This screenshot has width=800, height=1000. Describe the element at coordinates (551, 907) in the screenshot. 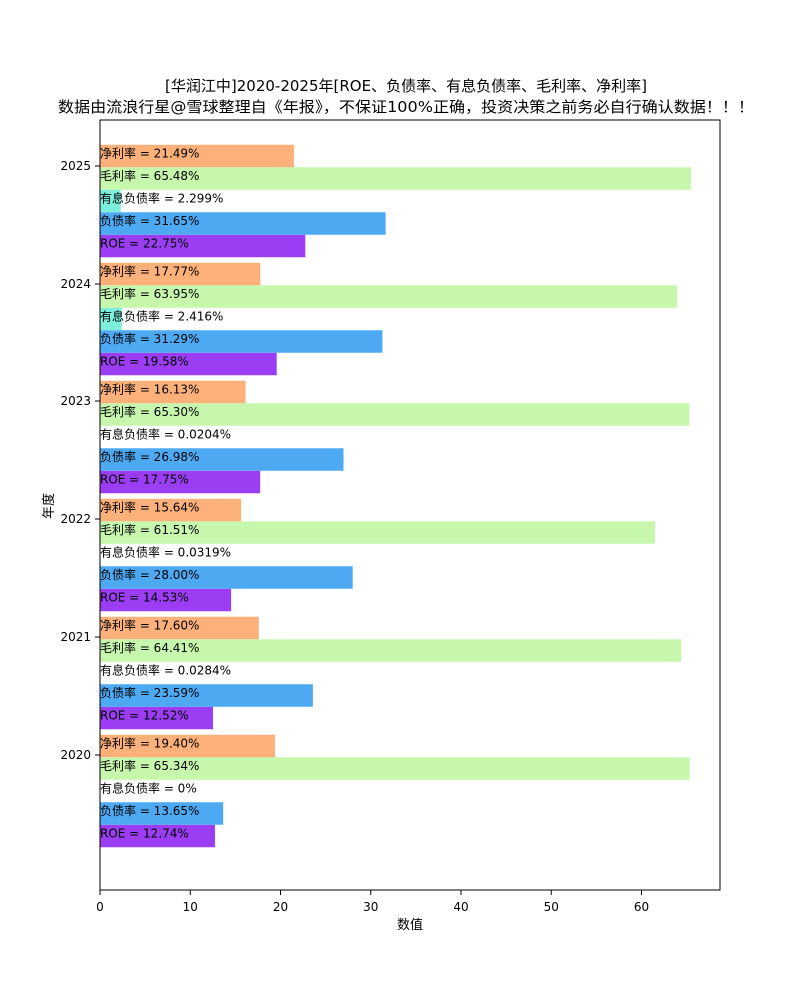

I see `x-tick-label: 50` at that location.